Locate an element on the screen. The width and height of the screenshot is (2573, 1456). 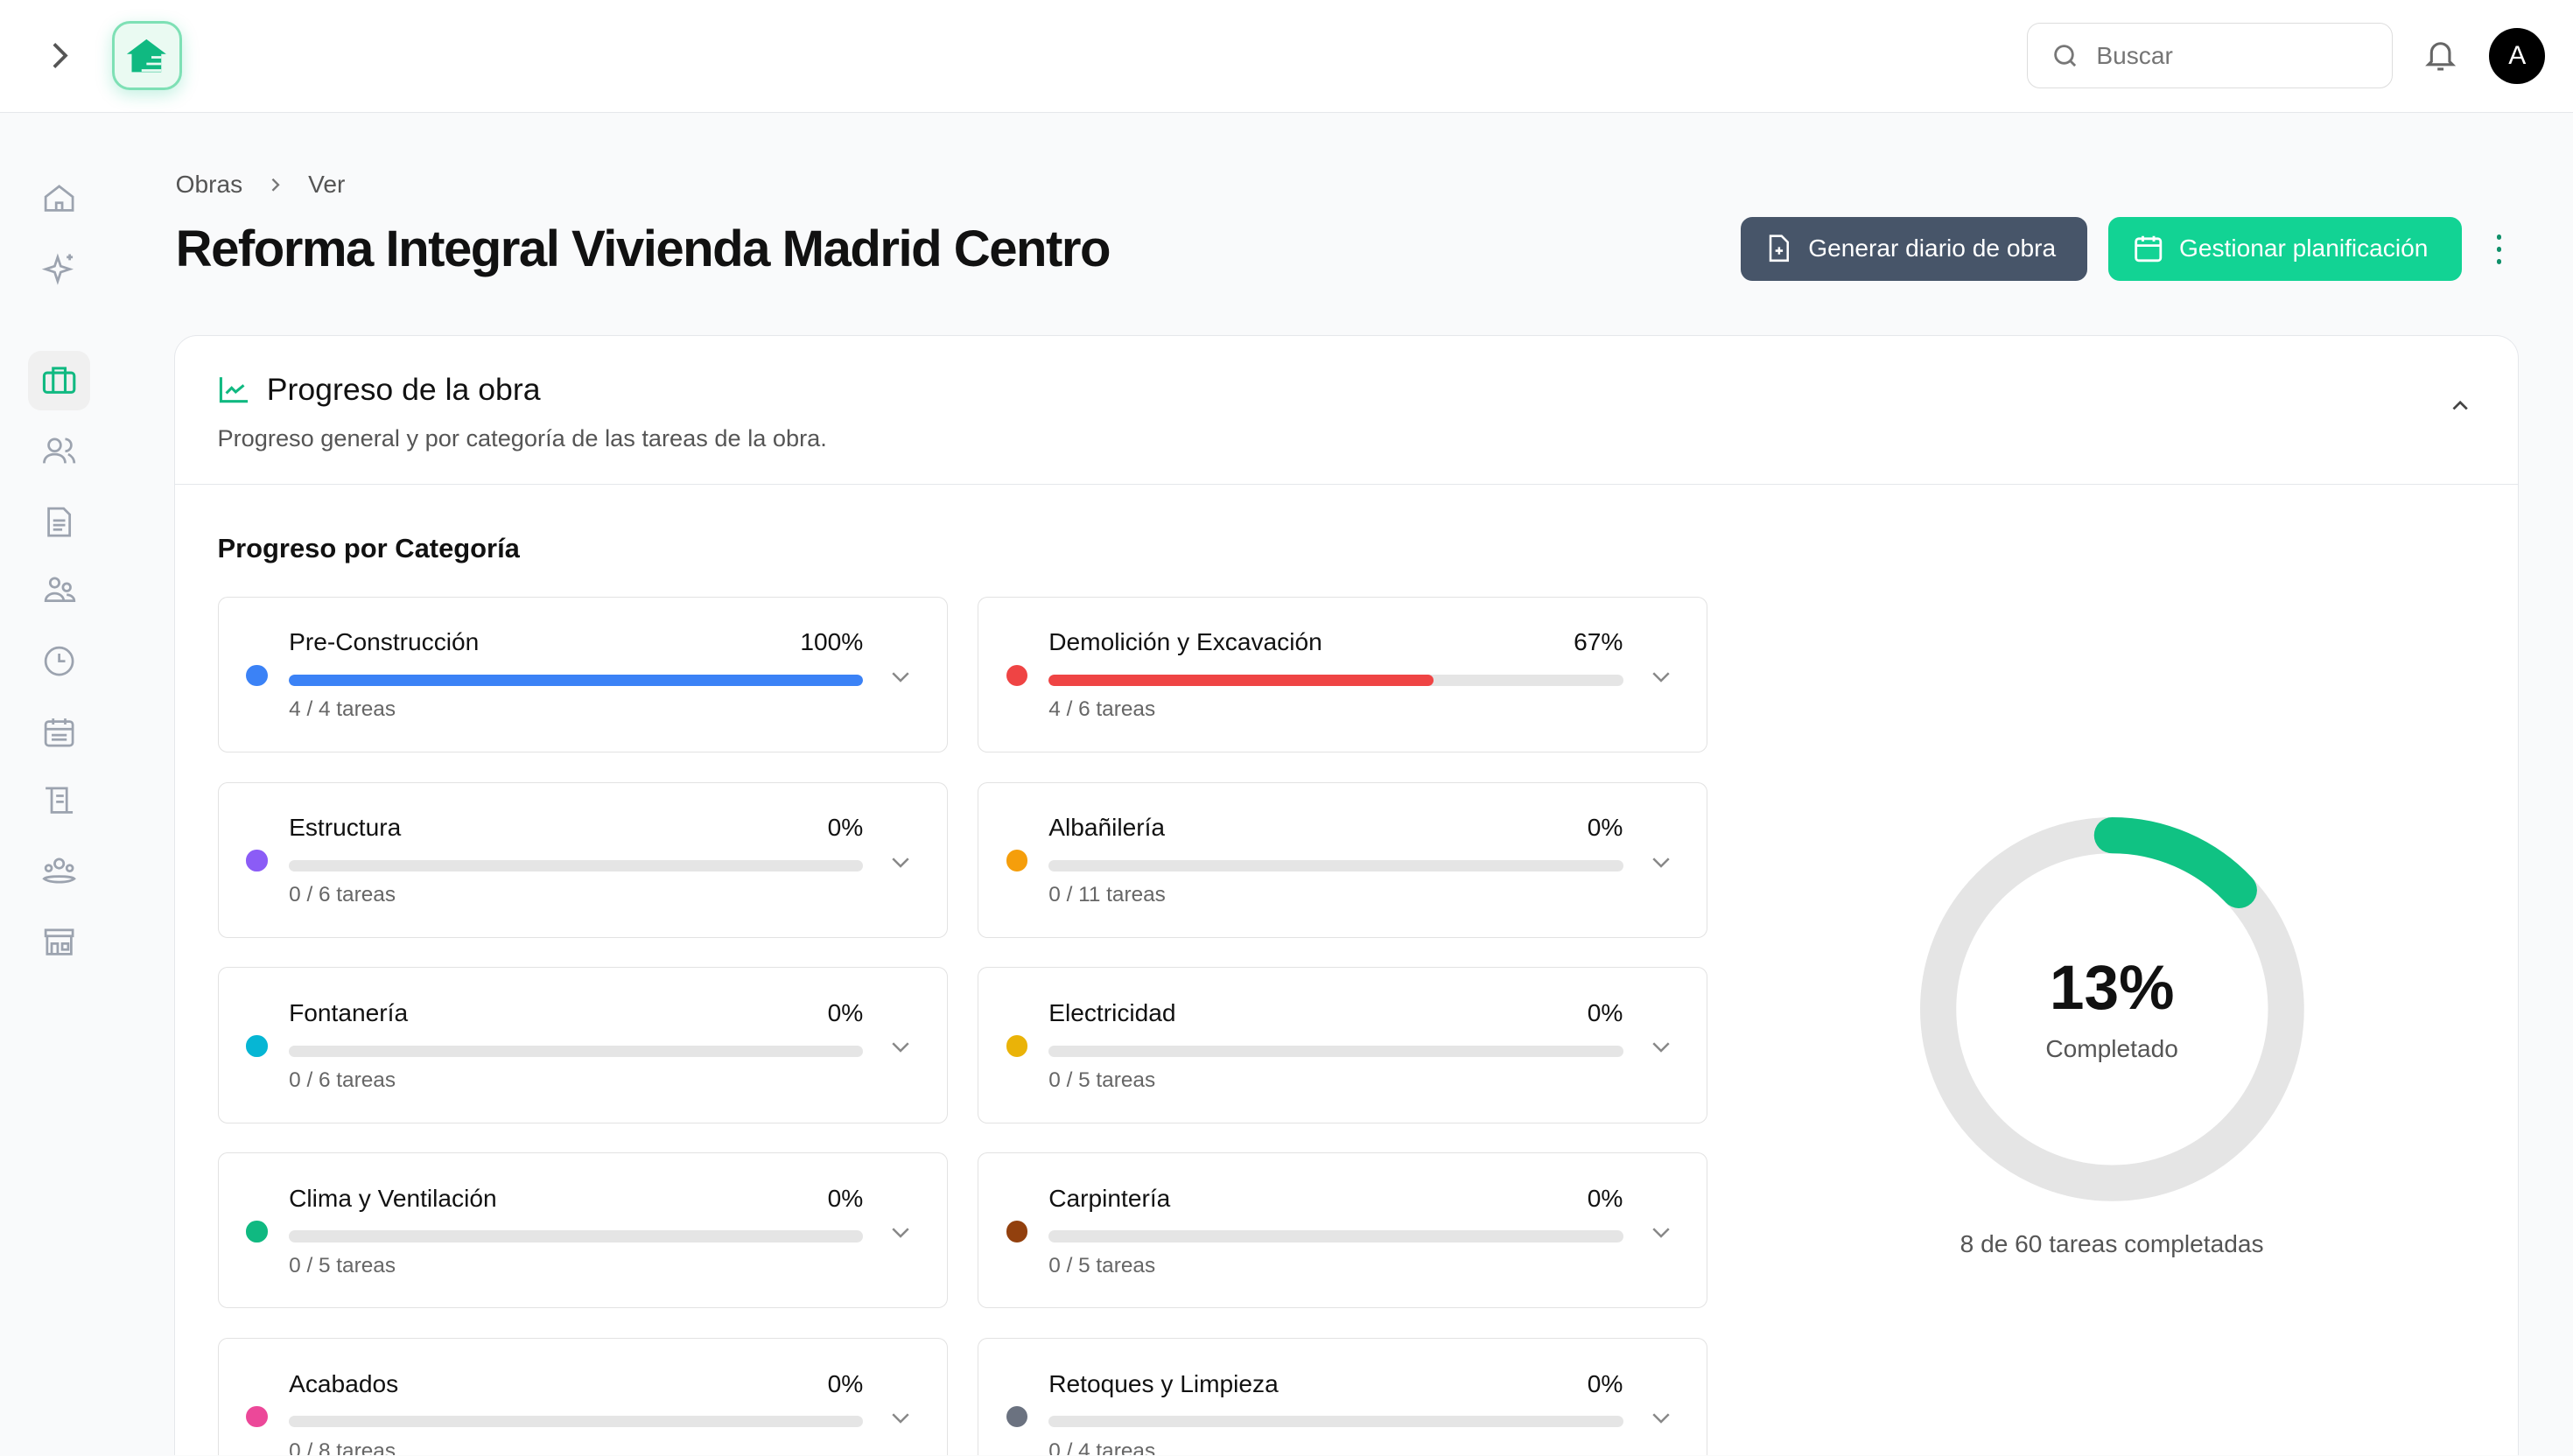
overall-progress-donut is located at coordinates (2111, 1008).